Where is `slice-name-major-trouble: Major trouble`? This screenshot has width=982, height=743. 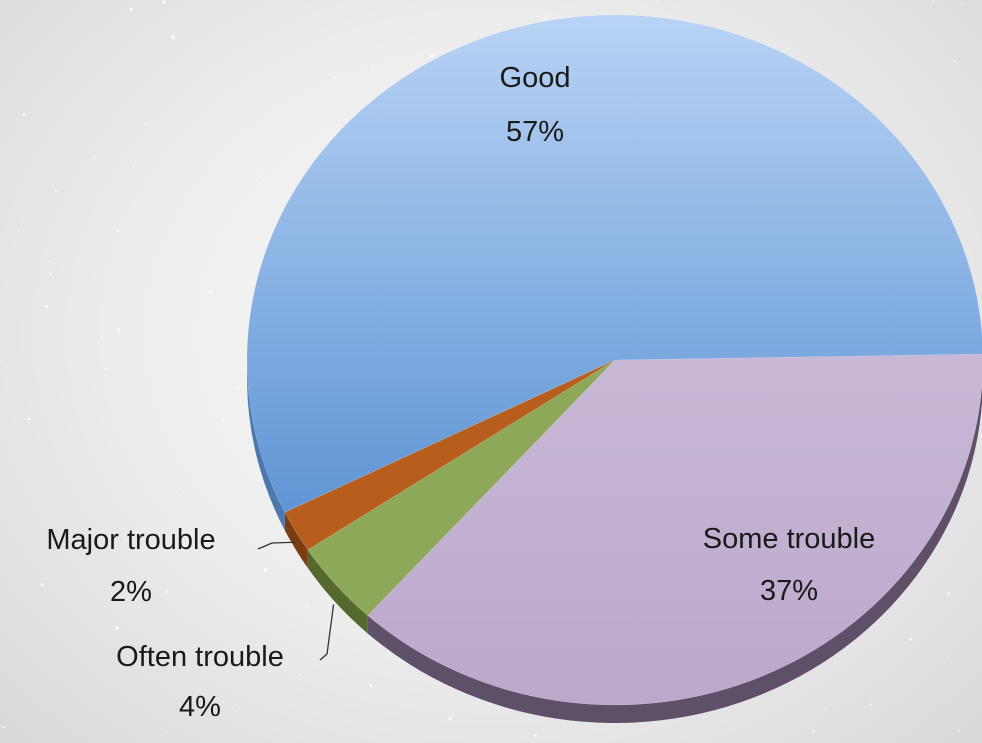
slice-name-major-trouble: Major trouble is located at coordinates (130, 540).